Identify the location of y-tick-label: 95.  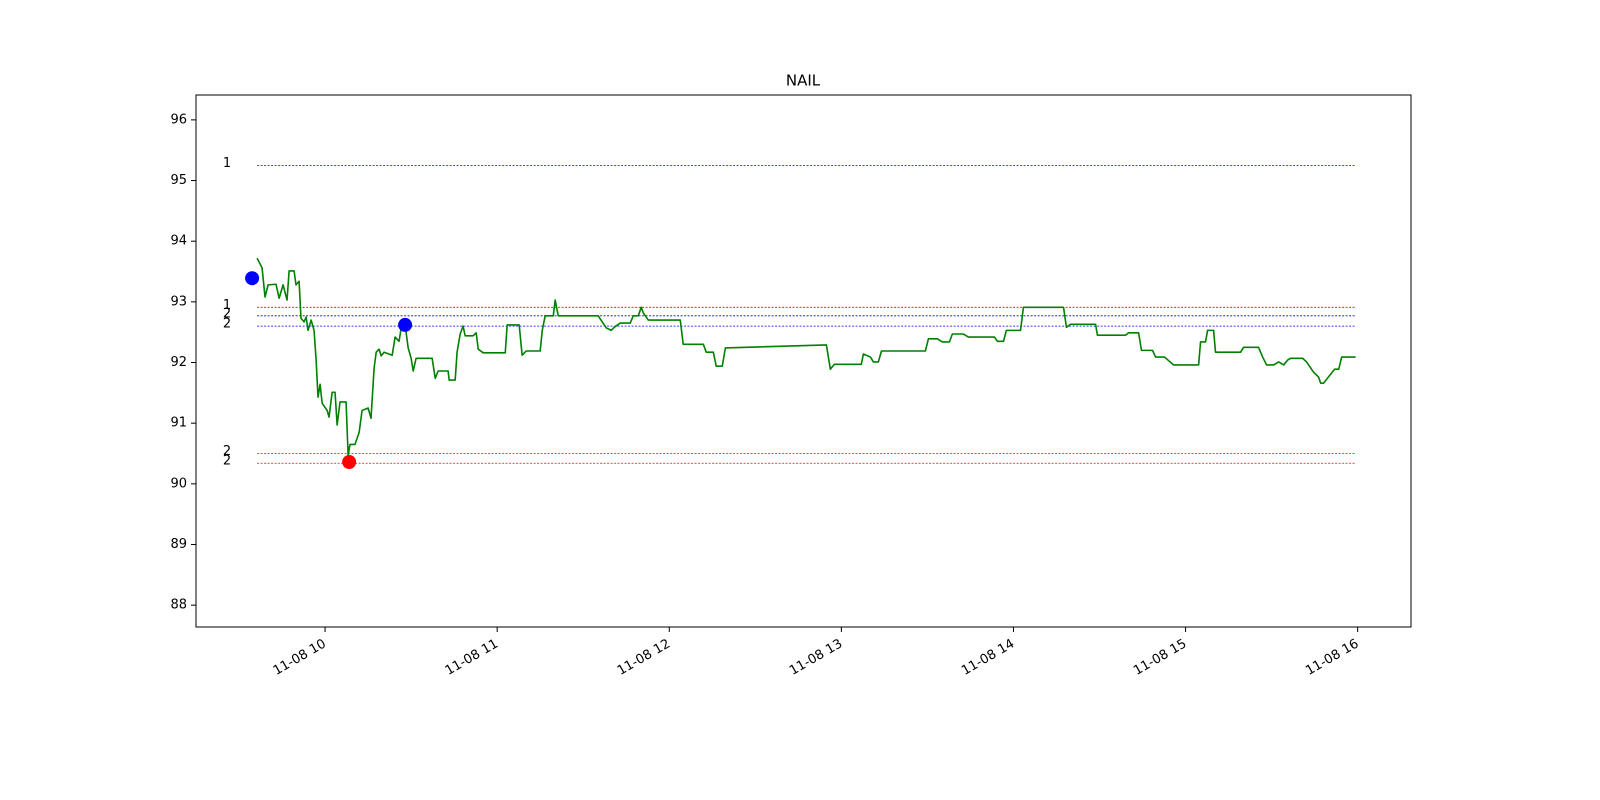
(178, 180).